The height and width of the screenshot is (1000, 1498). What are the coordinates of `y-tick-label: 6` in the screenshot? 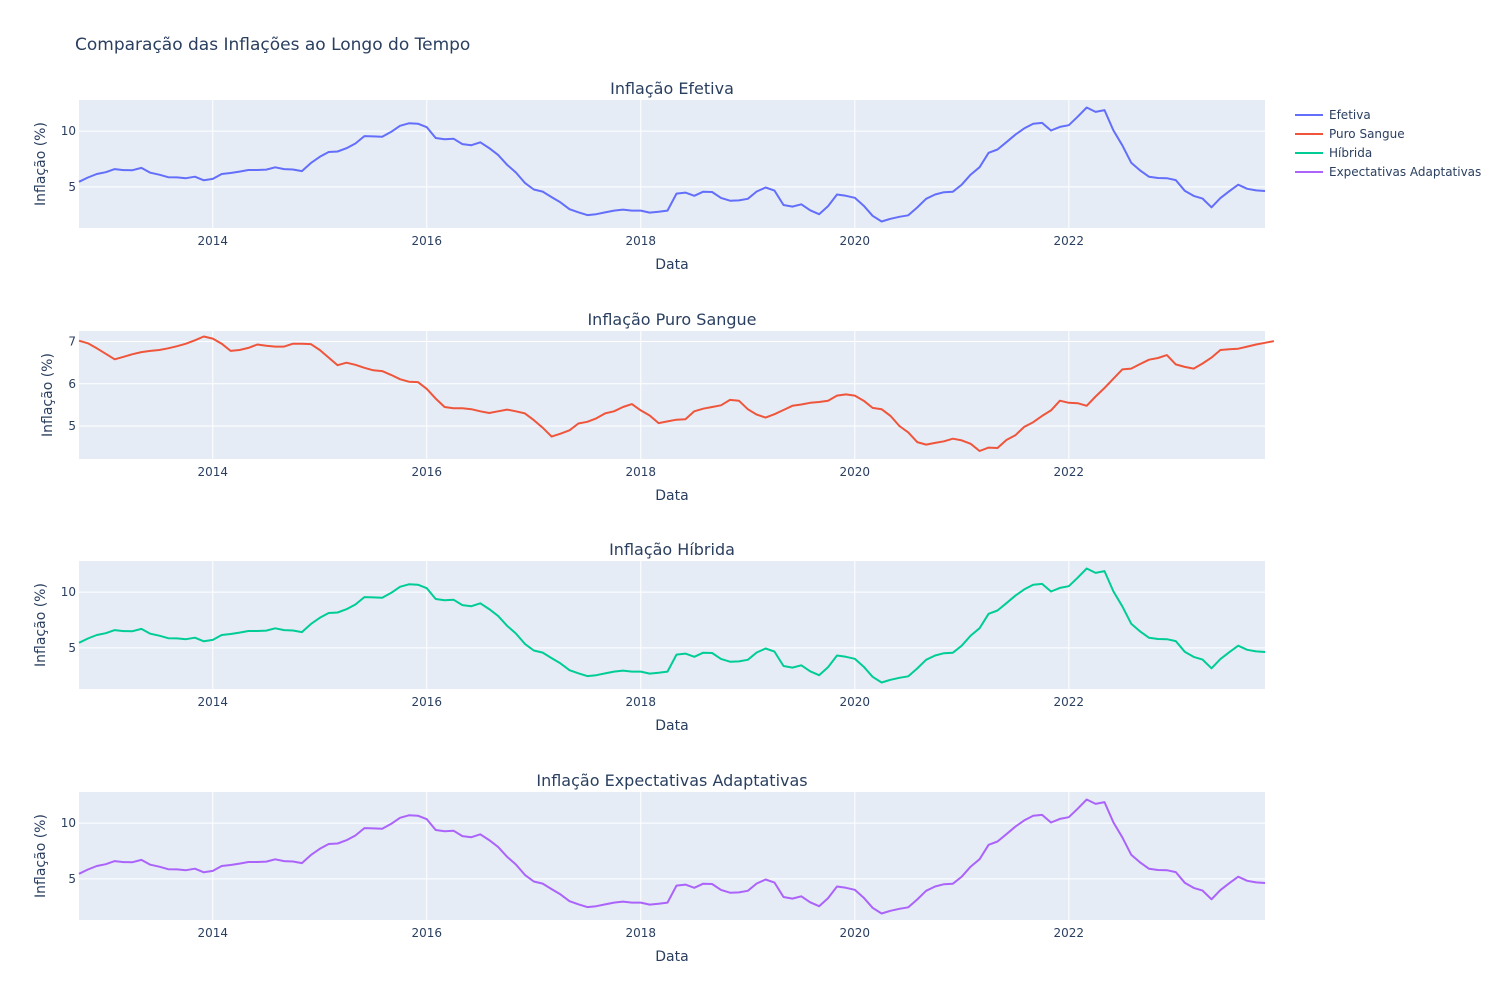 It's located at (72, 384).